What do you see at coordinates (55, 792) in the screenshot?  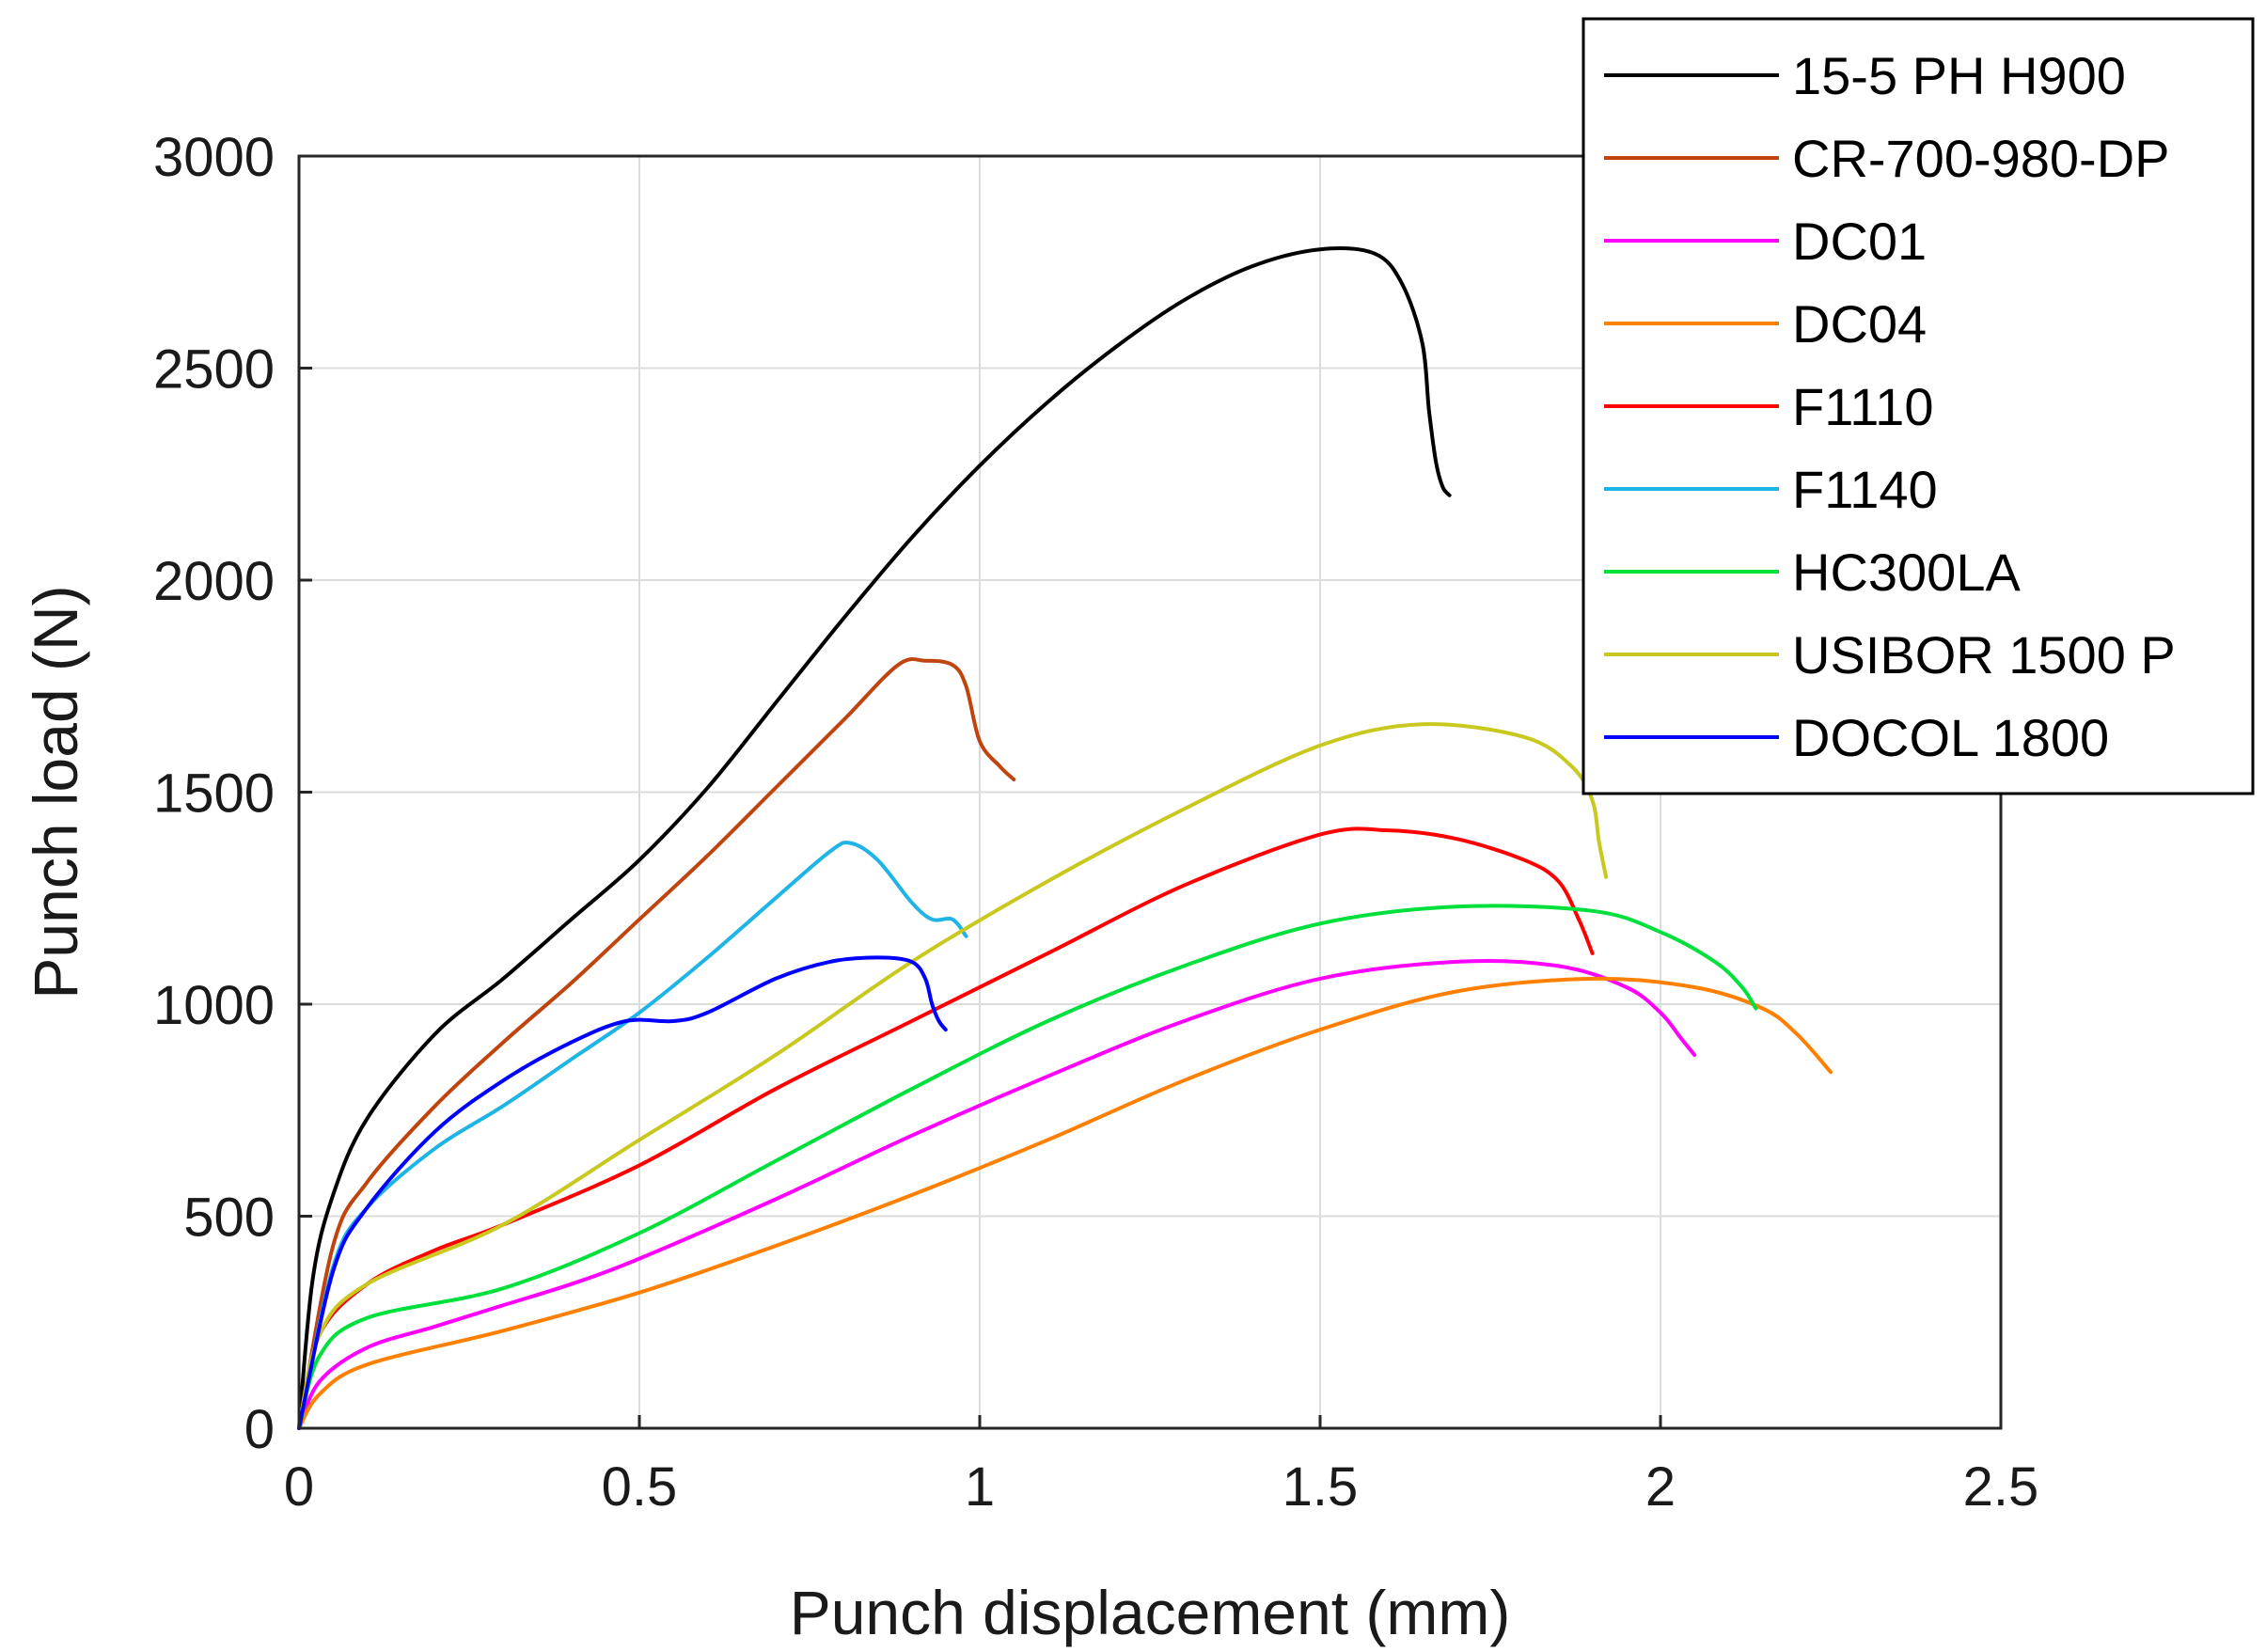 I see `y-axis-label: Punch load (N)` at bounding box center [55, 792].